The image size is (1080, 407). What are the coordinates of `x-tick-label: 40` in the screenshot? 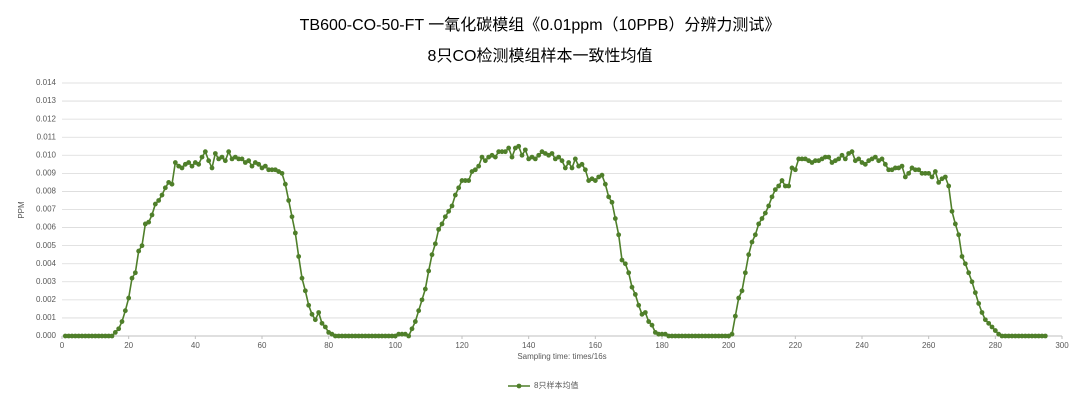 It's located at (195, 345).